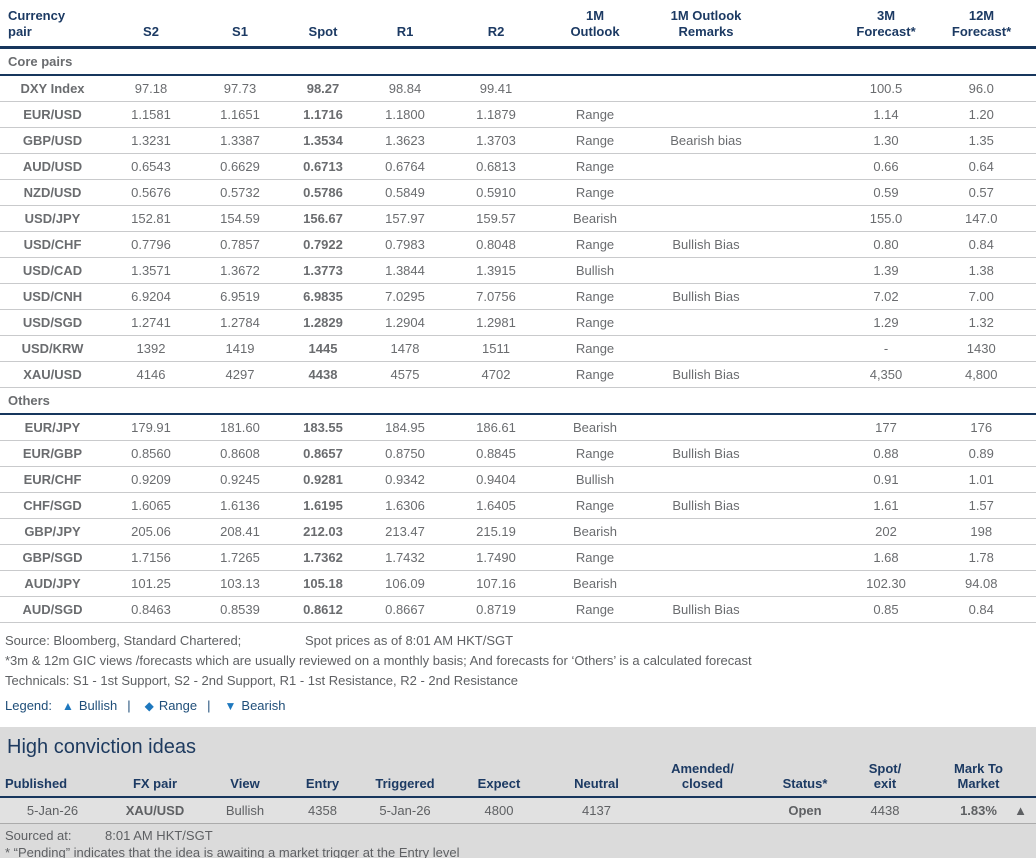  I want to click on spot-asof-text: Spot prices as of 8:01 AM HKT/SGT, so click(409, 640).